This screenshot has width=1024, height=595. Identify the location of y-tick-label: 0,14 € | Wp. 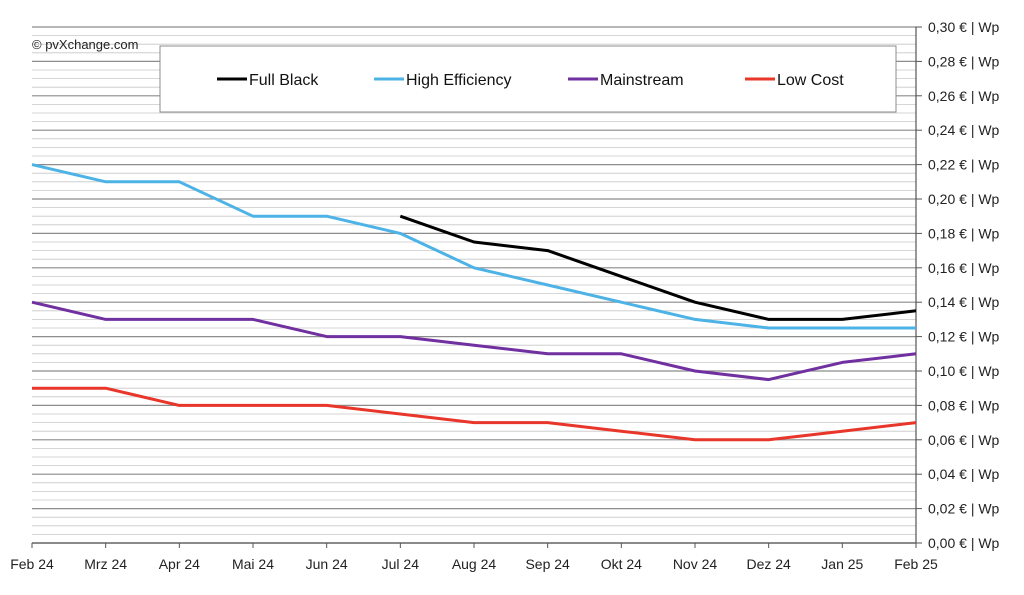
(964, 302).